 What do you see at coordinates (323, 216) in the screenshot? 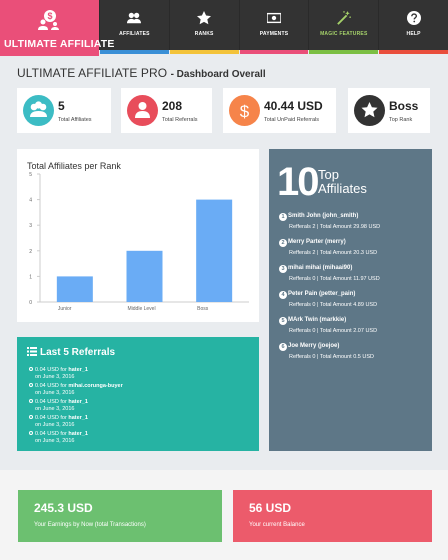
I see `affiliate-name: Smith John (john_smith)` at bounding box center [323, 216].